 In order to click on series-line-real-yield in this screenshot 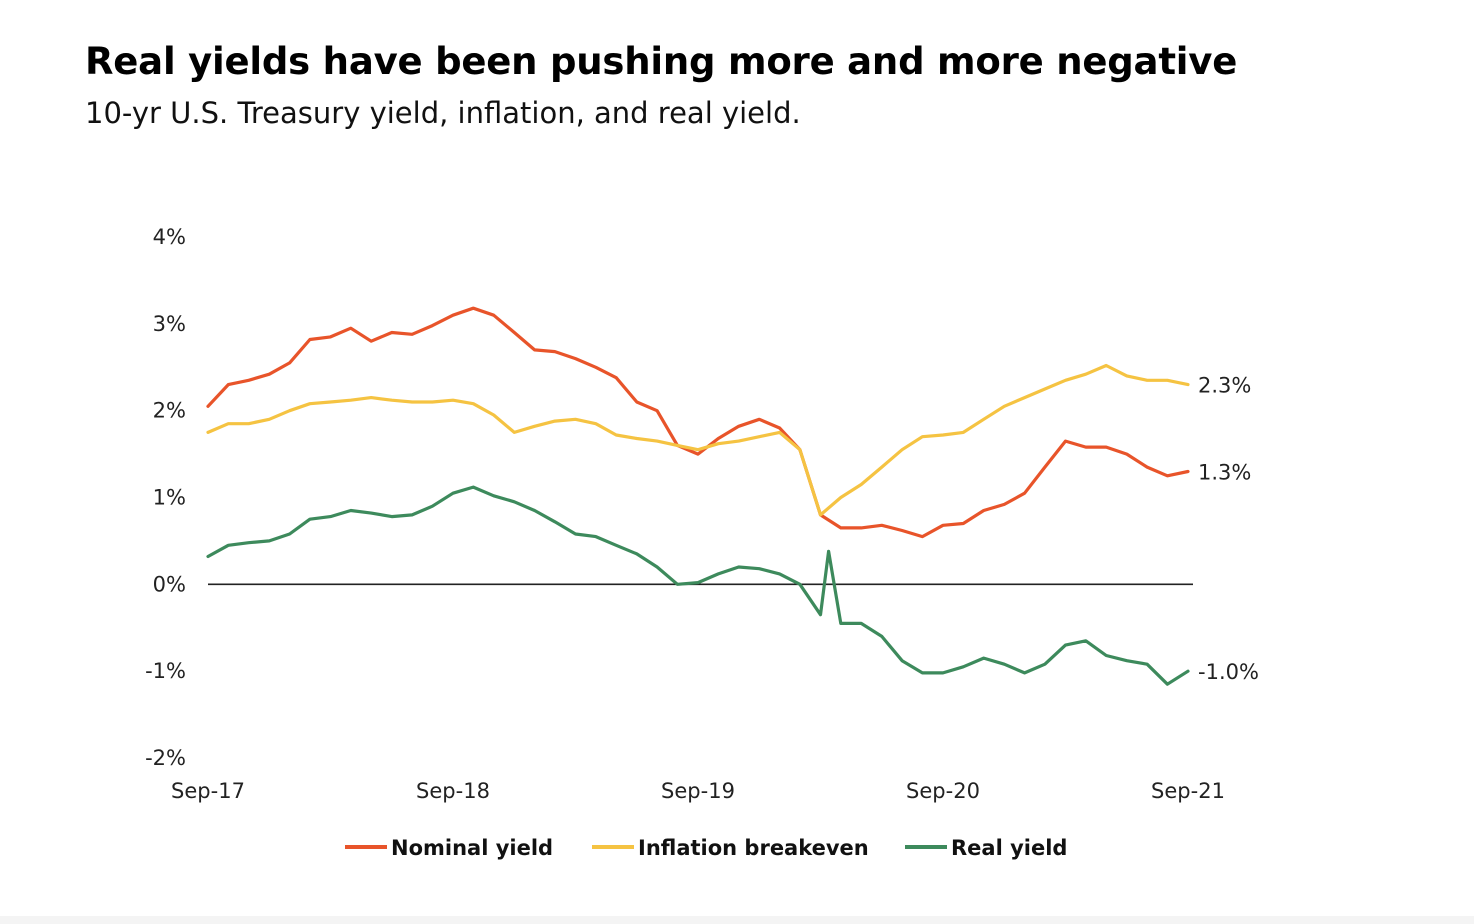, I will do `click(698, 585)`.